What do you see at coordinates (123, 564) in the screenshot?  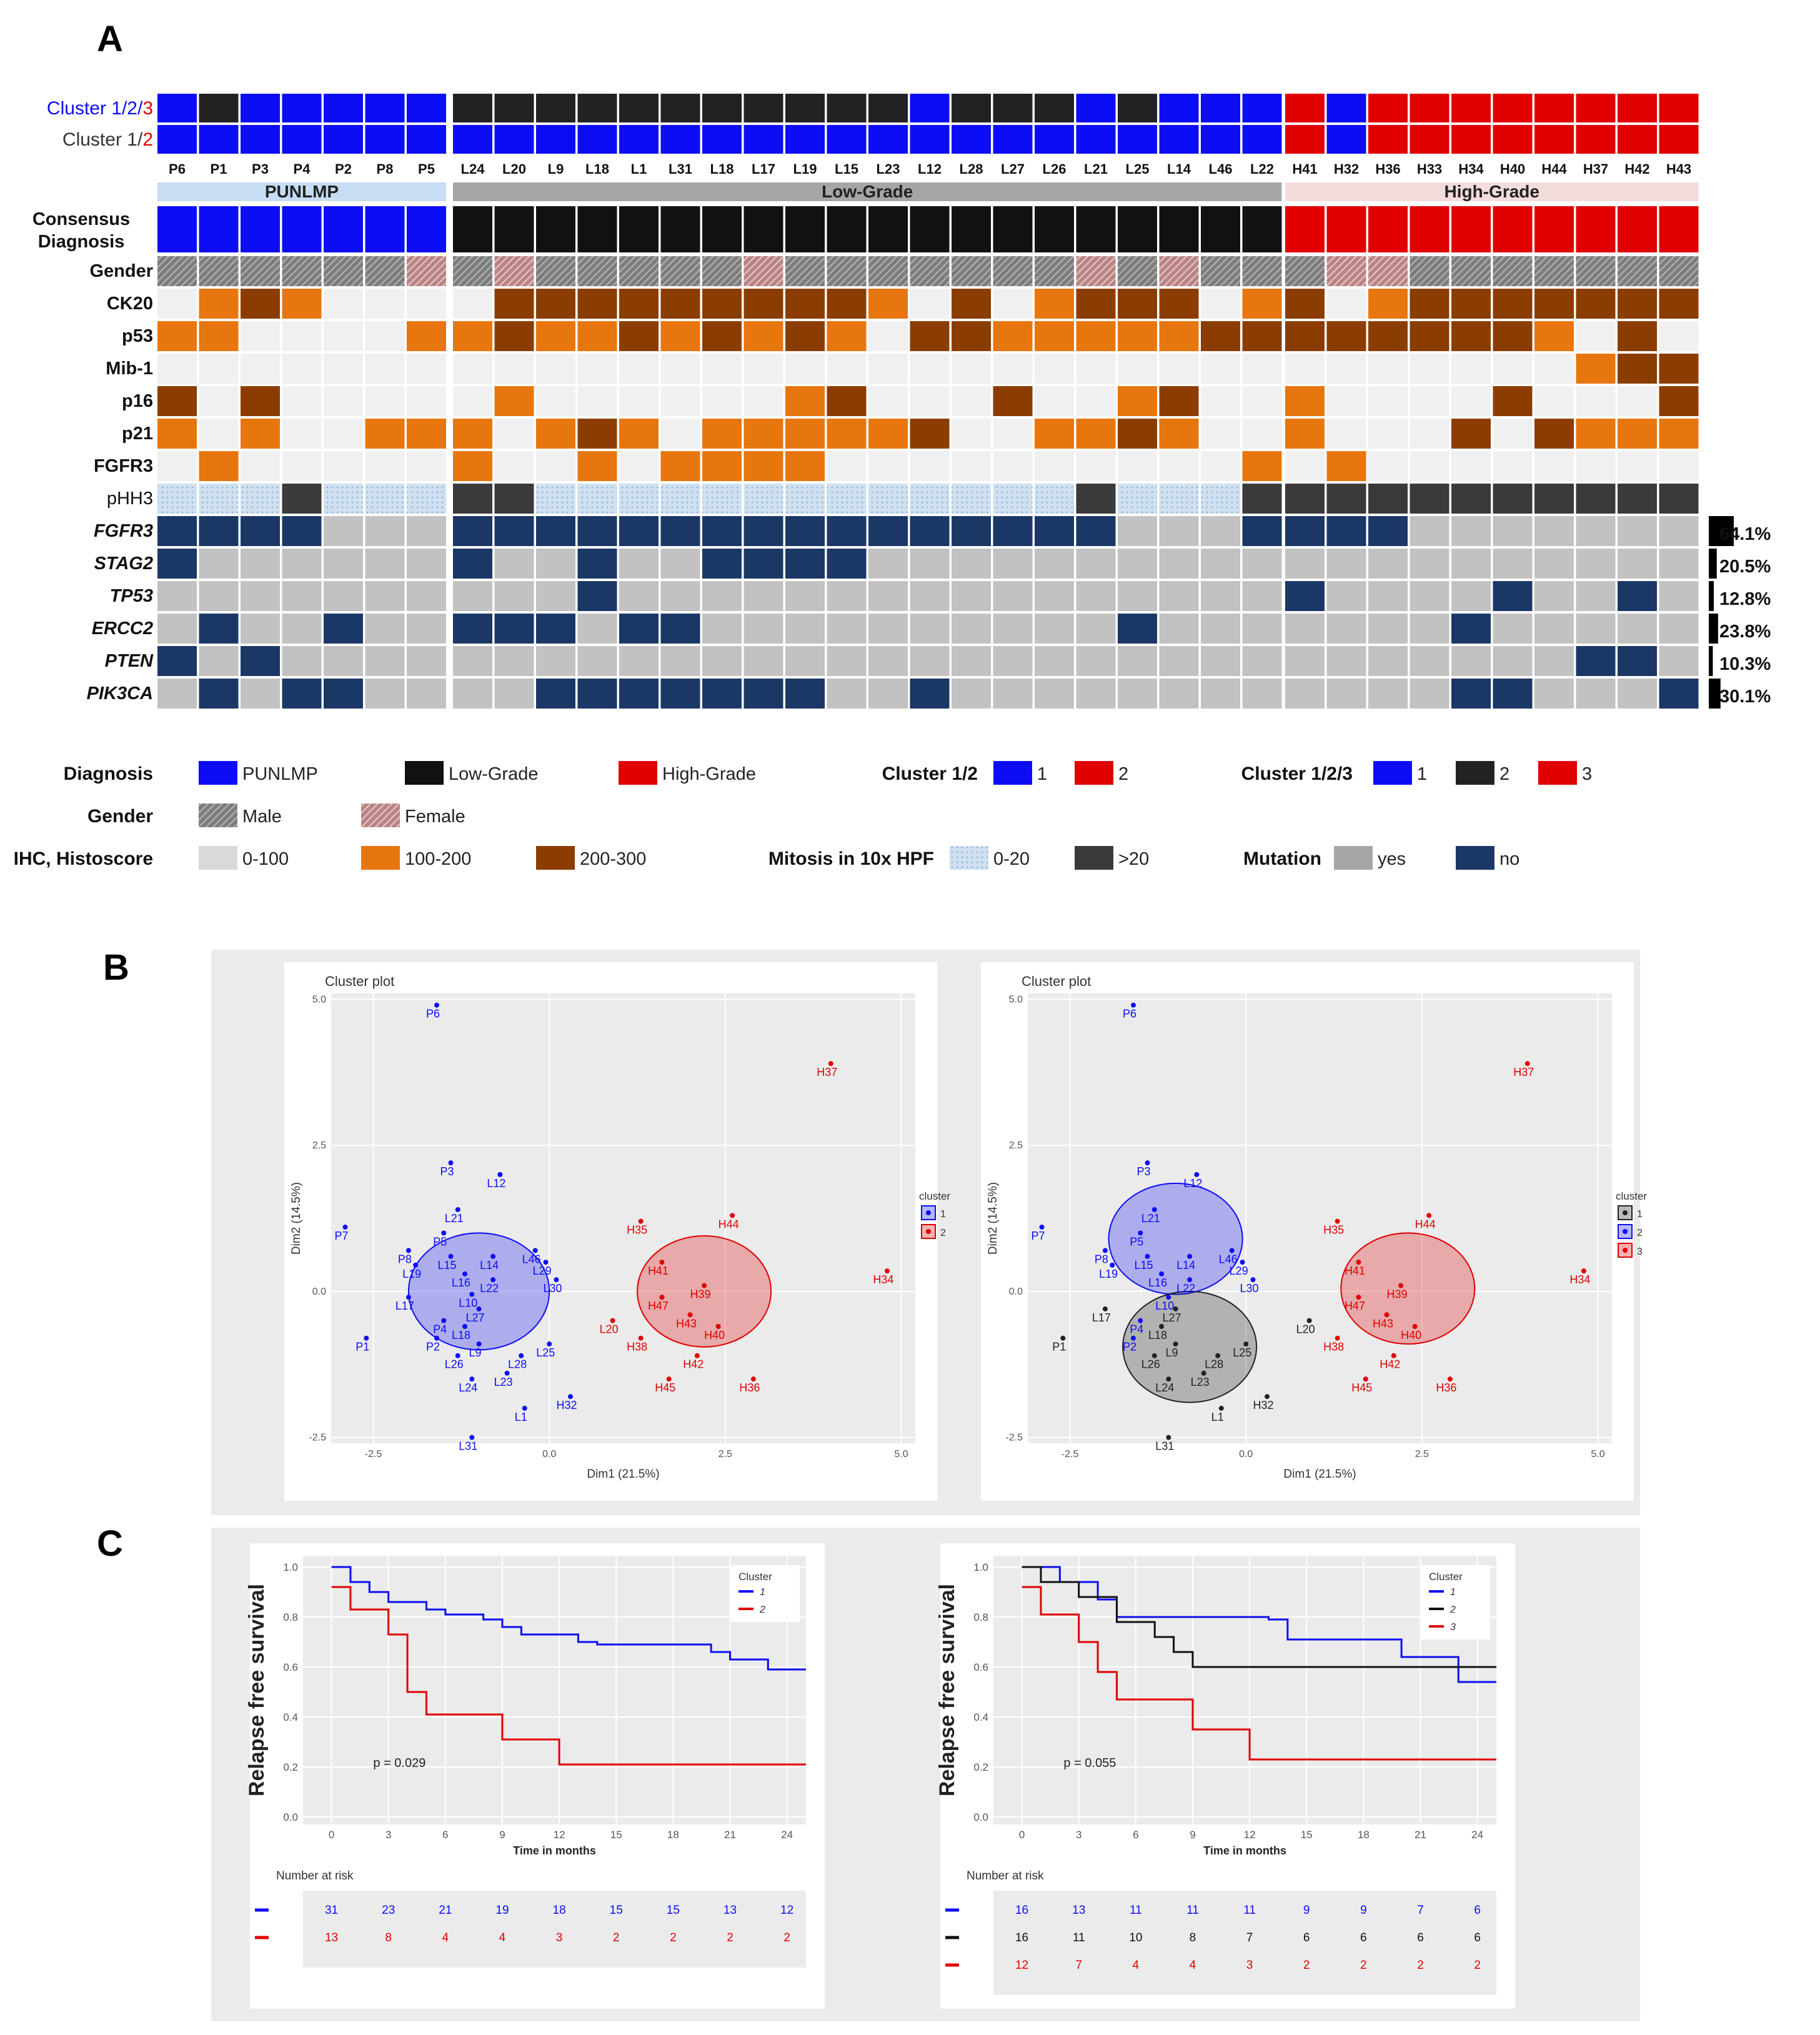 I see `row-label-mutation: STAG2` at bounding box center [123, 564].